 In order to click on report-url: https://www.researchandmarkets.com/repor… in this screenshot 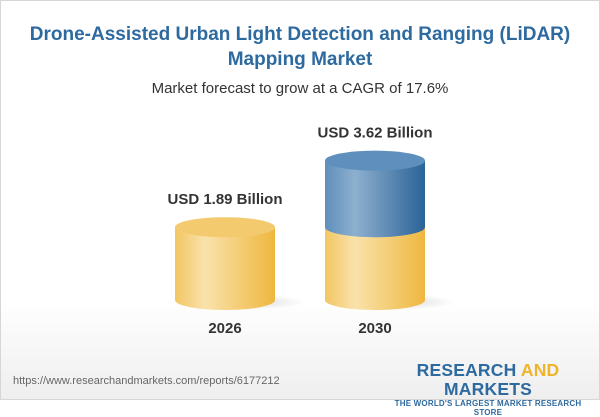, I will do `click(146, 381)`.